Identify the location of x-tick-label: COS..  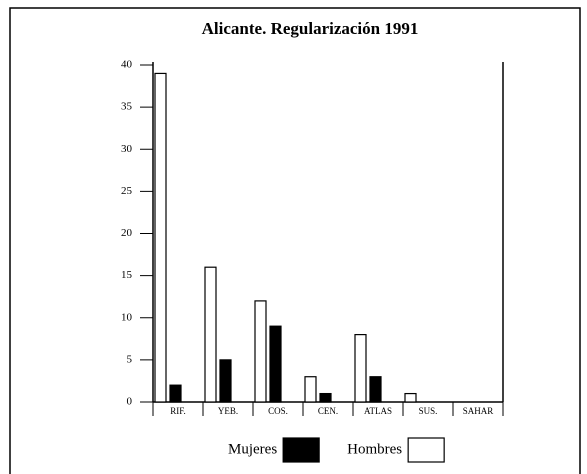
(278, 411).